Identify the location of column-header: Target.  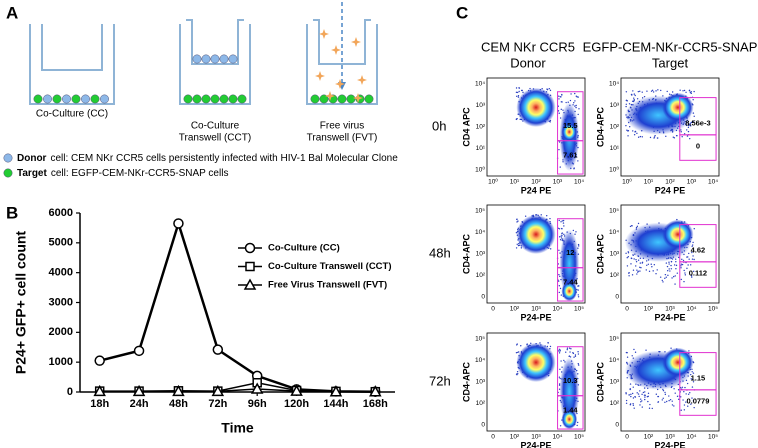
(670, 62).